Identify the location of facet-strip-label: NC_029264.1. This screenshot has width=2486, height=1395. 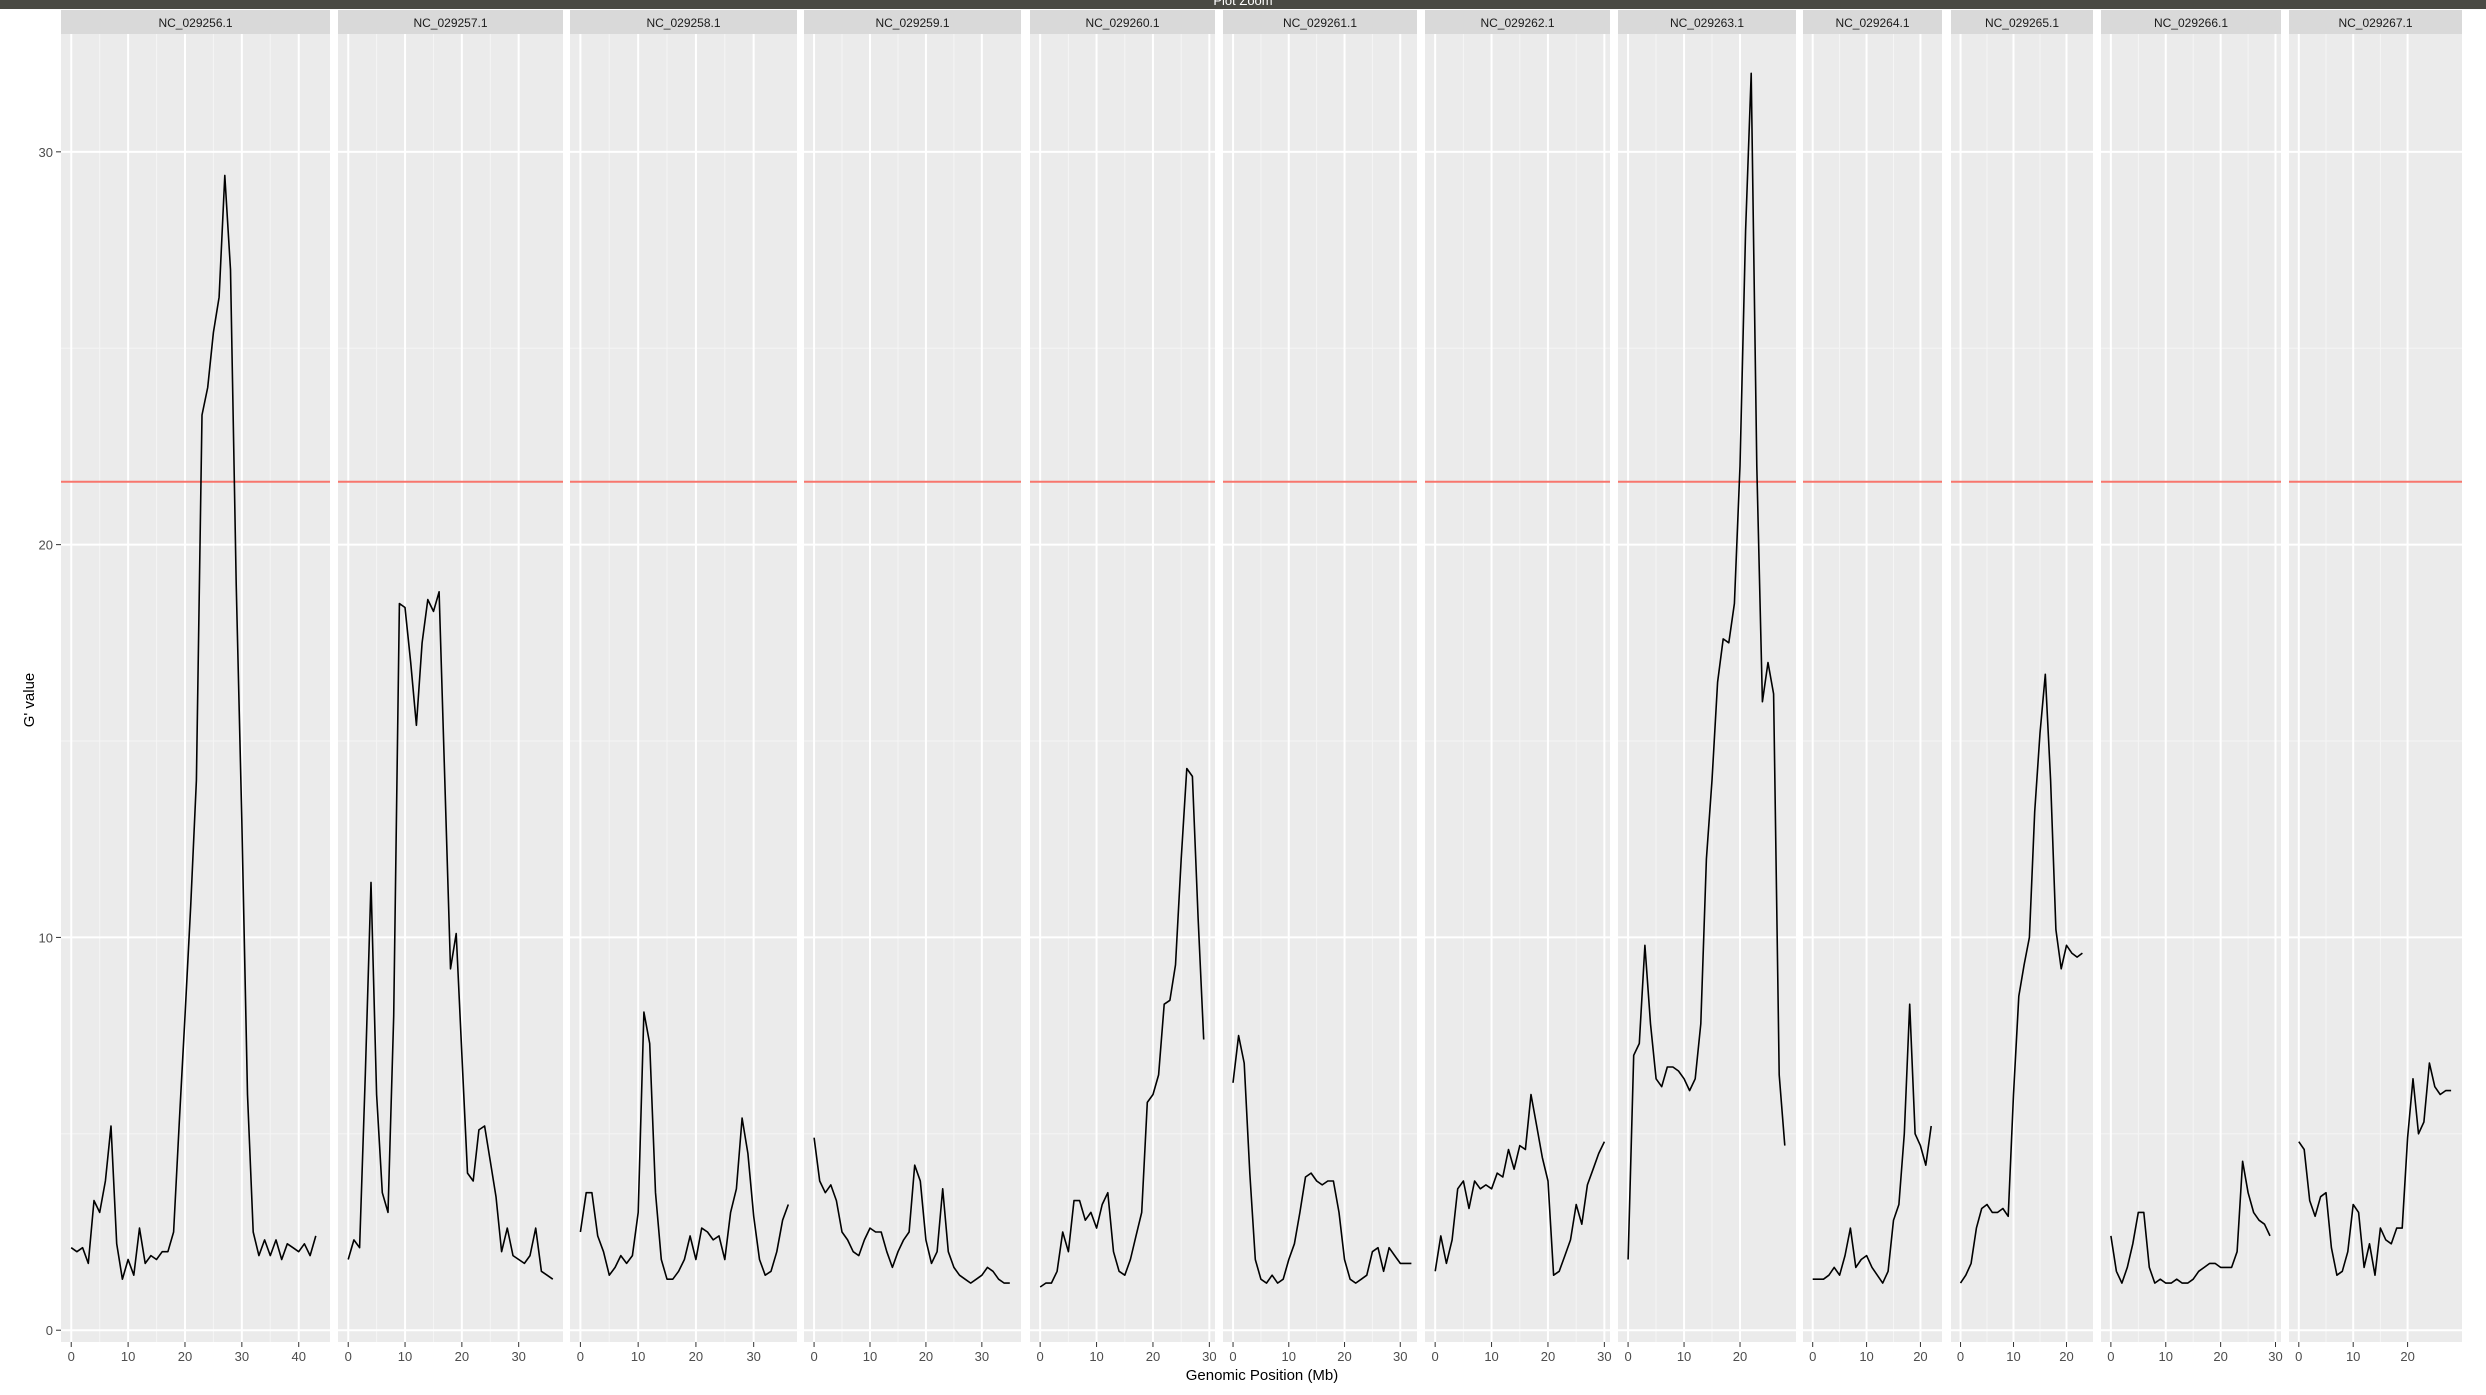
(1872, 23).